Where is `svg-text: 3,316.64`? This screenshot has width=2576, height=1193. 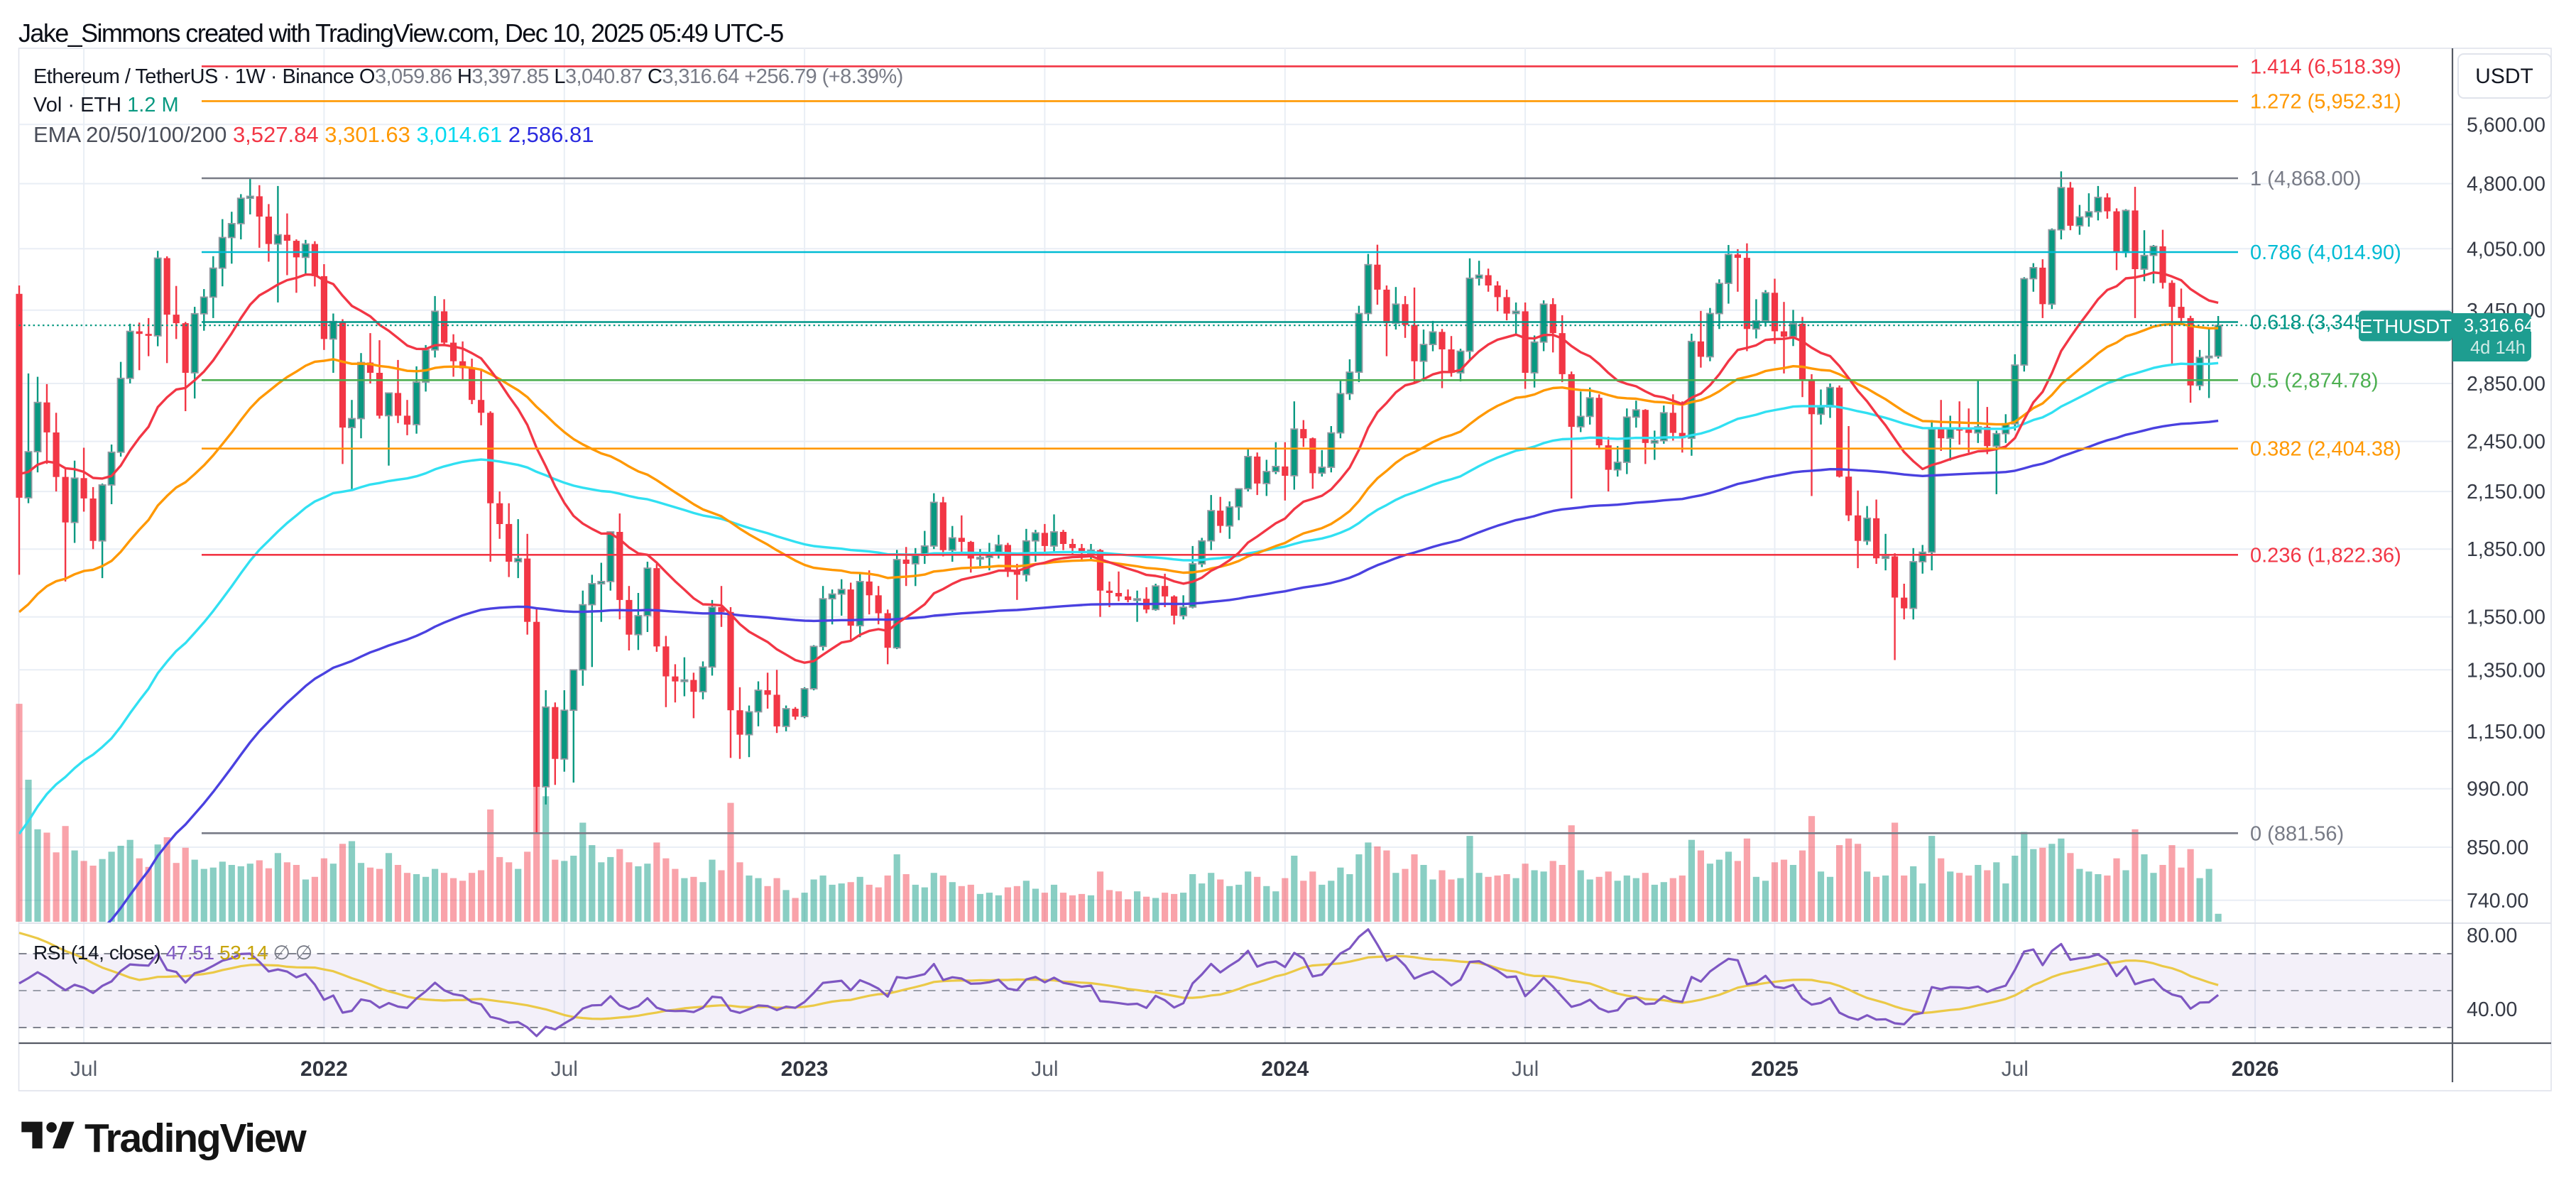
svg-text: 3,316.64 is located at coordinates (2499, 326).